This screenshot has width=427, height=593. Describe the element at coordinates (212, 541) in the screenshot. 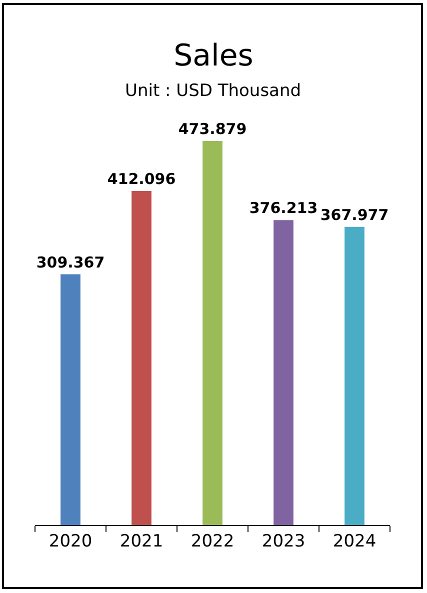

I see `x-tick-label: 2022` at that location.